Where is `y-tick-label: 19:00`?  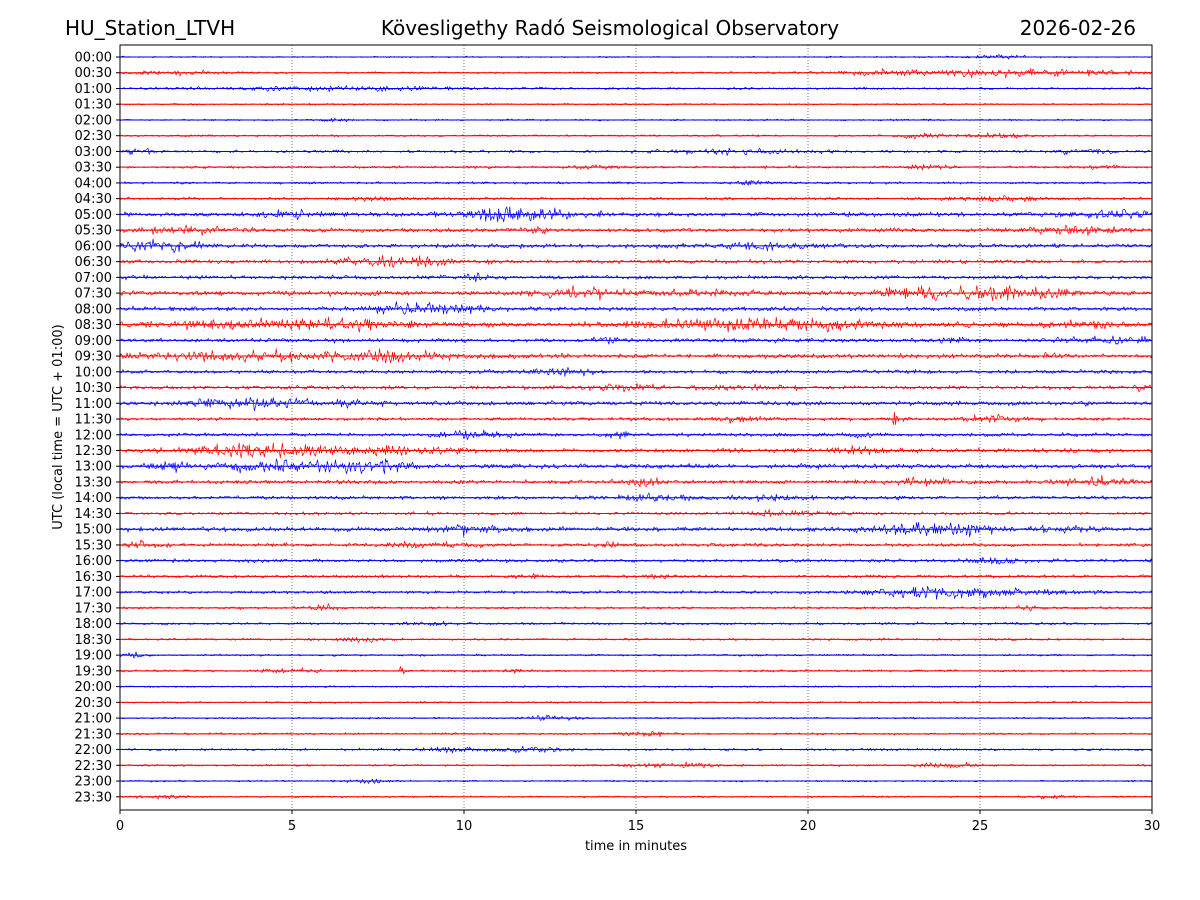
y-tick-label: 19:00 is located at coordinates (93, 656).